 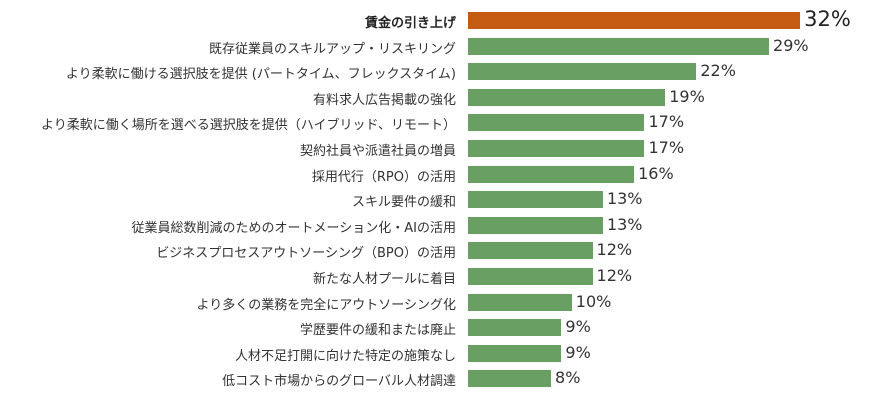 What do you see at coordinates (332, 49) in the screenshot?
I see `category-label: 既存従業員のスキルアップ・リスキリング` at bounding box center [332, 49].